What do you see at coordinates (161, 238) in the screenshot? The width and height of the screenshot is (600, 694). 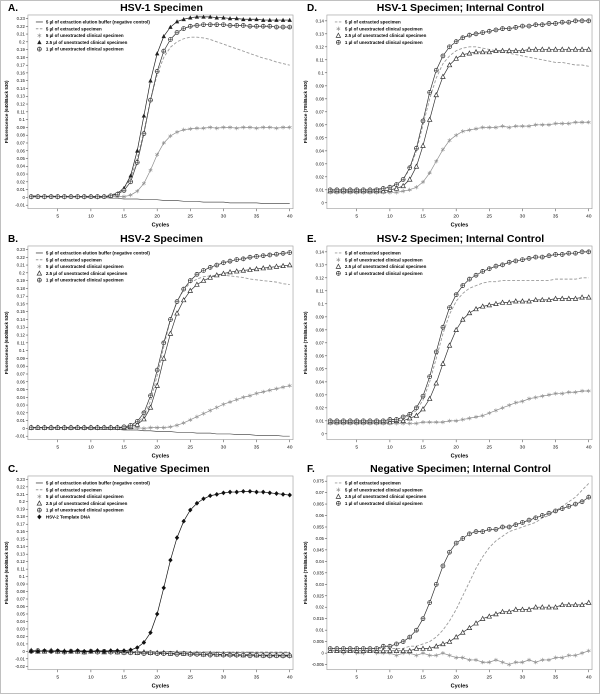 I see `panel-title-b: HSV-2 Specimen` at bounding box center [161, 238].